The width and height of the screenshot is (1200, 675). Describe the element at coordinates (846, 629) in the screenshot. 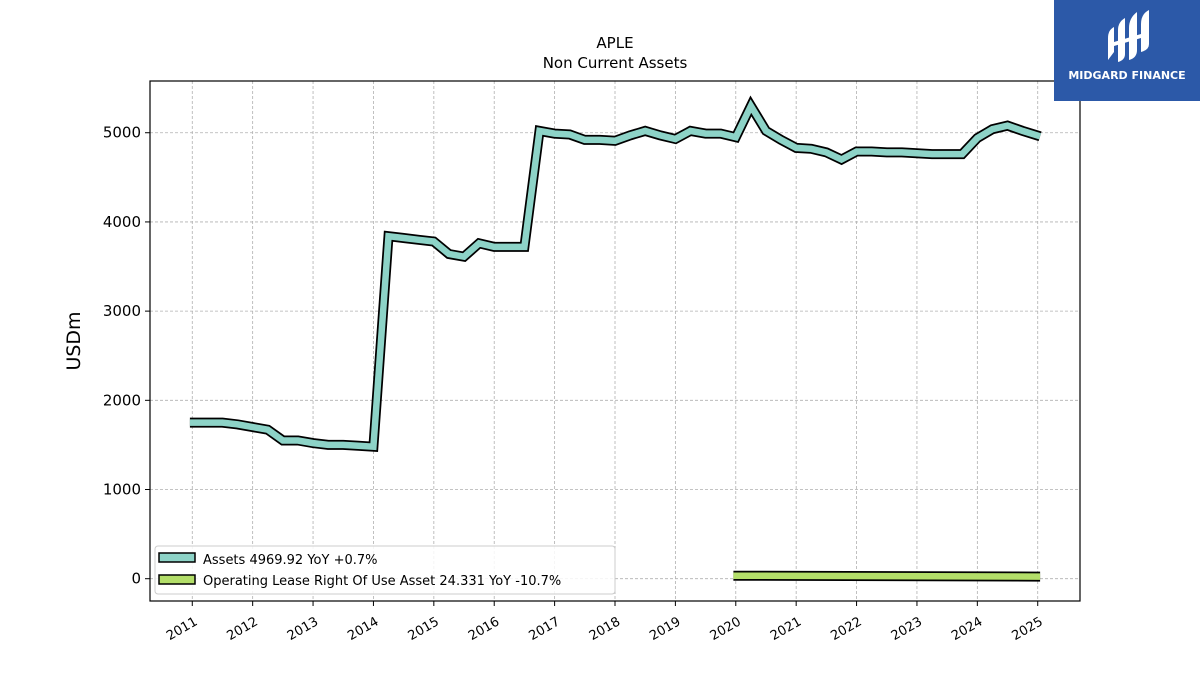

I see `x-tick-label: 2022` at that location.